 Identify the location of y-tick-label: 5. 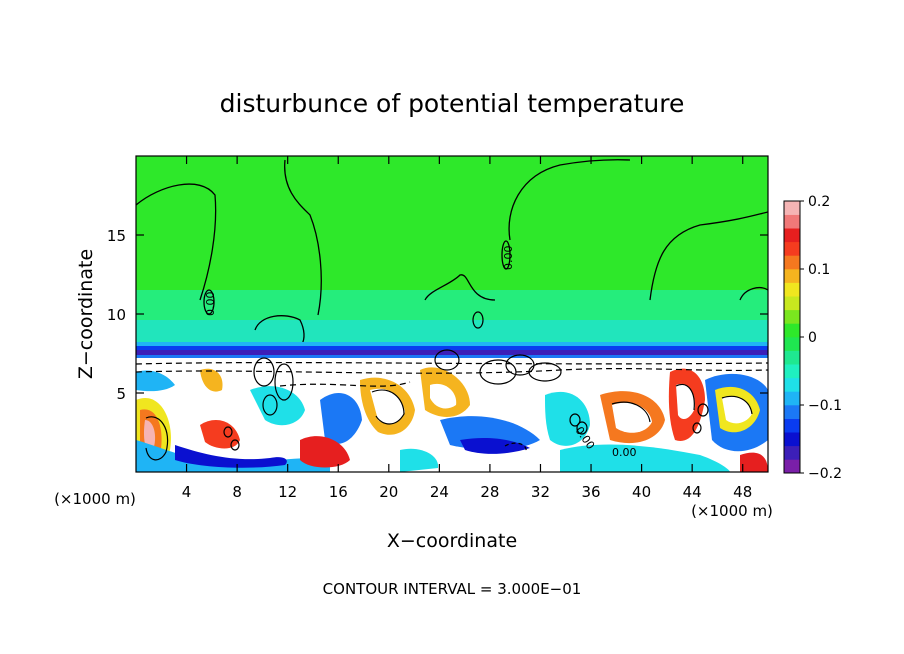
(121, 394).